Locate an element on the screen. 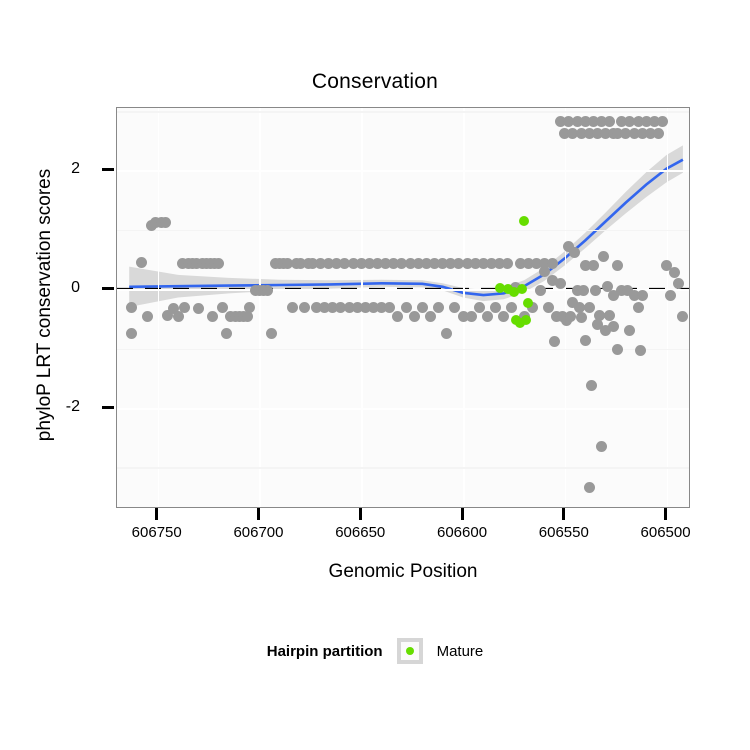 This screenshot has height=750, width=750. y-axis-tick-label: -2 is located at coordinates (72, 406).